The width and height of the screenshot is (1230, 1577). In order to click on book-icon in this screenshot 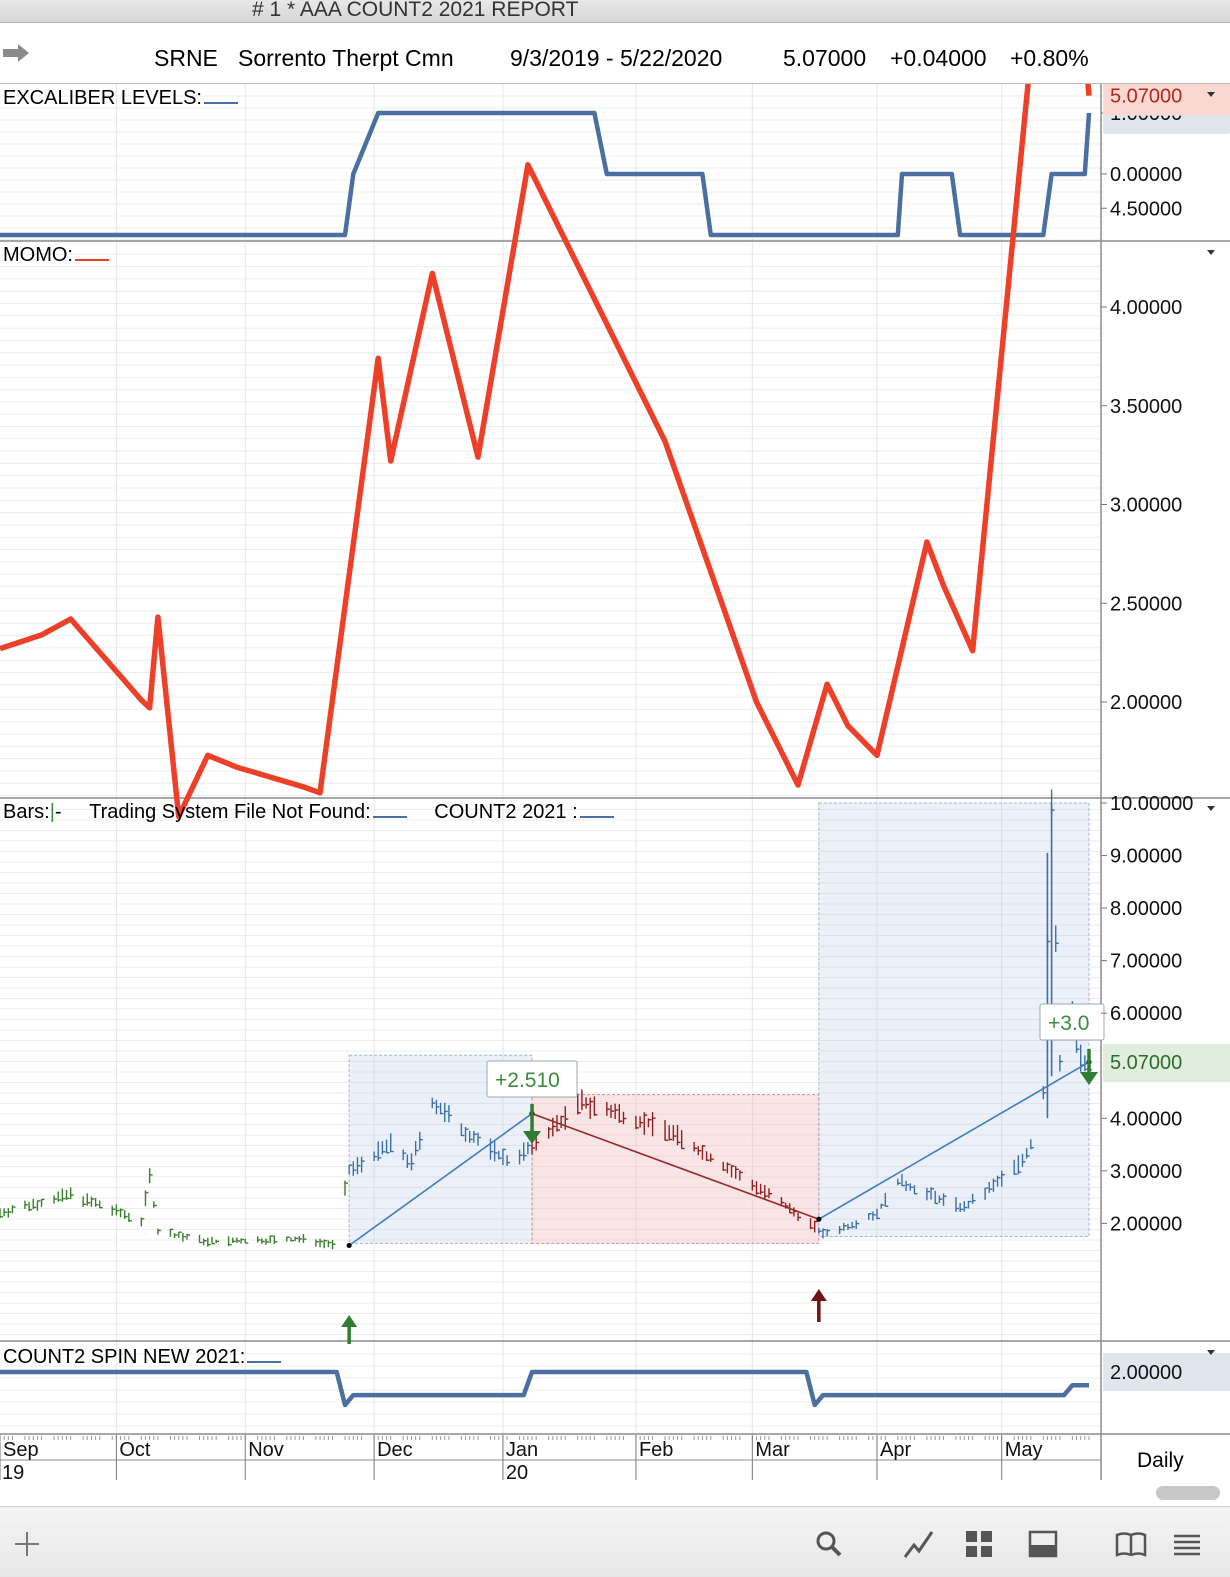, I will do `click(1131, 1544)`.